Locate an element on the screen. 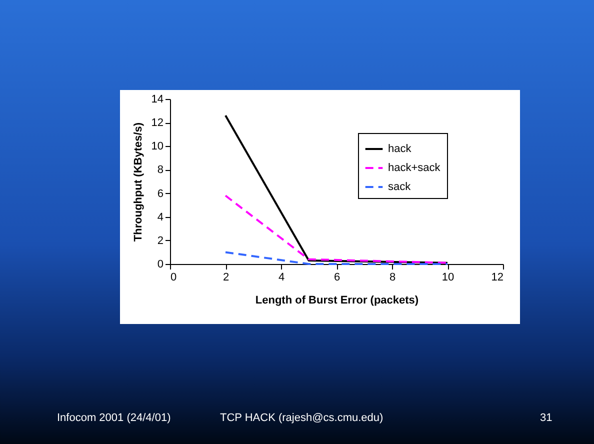 This screenshot has height=444, width=594. x-tick-label: 4 is located at coordinates (281, 278).